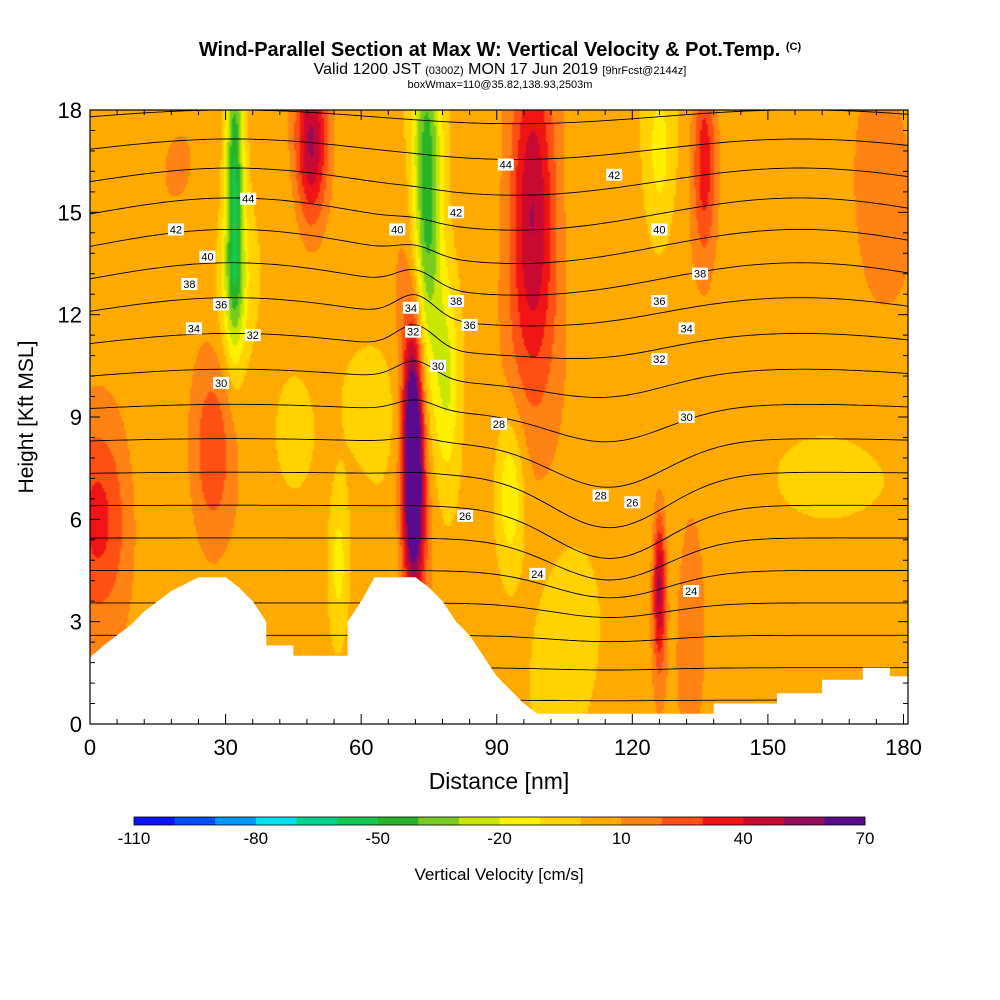 This screenshot has width=1000, height=1000. Describe the element at coordinates (377, 838) in the screenshot. I see `colorbar-tick-label: -50` at that location.